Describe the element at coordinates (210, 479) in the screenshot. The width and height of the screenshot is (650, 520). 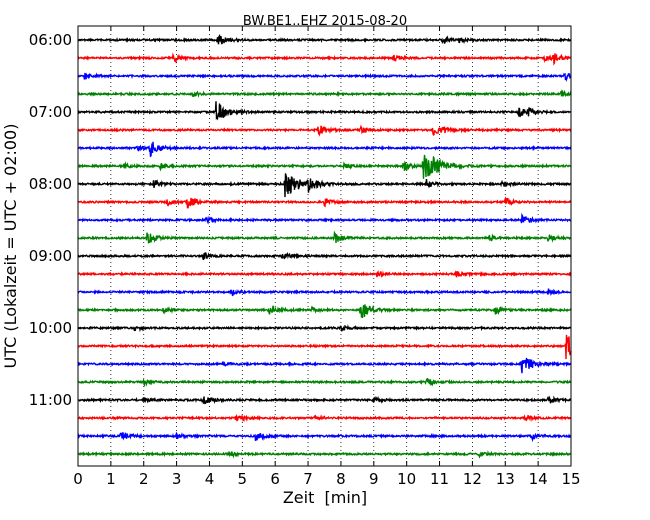
I see `x-tick-label: 4` at that location.